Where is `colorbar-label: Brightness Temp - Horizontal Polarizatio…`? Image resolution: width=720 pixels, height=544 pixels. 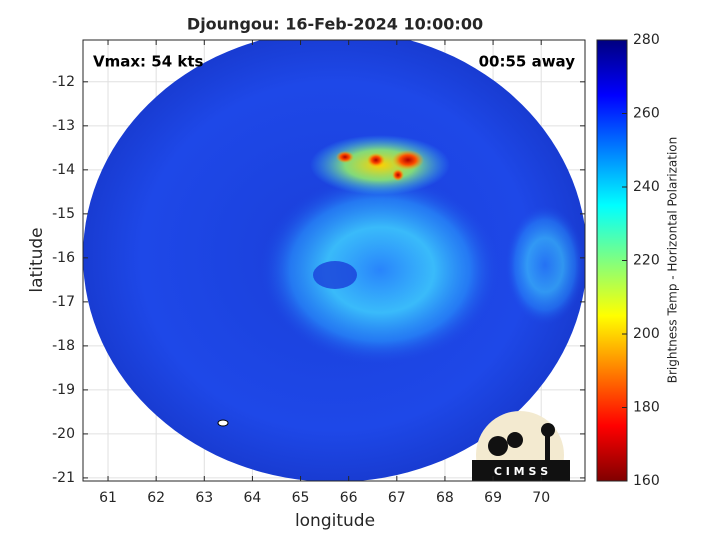 colorbar-label: Brightness Temp - Horizontal Polarizatio… is located at coordinates (673, 260).